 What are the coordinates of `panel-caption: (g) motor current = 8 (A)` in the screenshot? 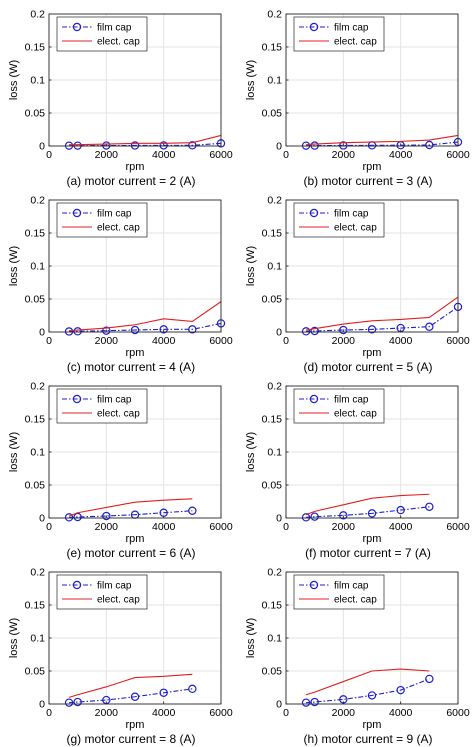 It's located at (130, 739).